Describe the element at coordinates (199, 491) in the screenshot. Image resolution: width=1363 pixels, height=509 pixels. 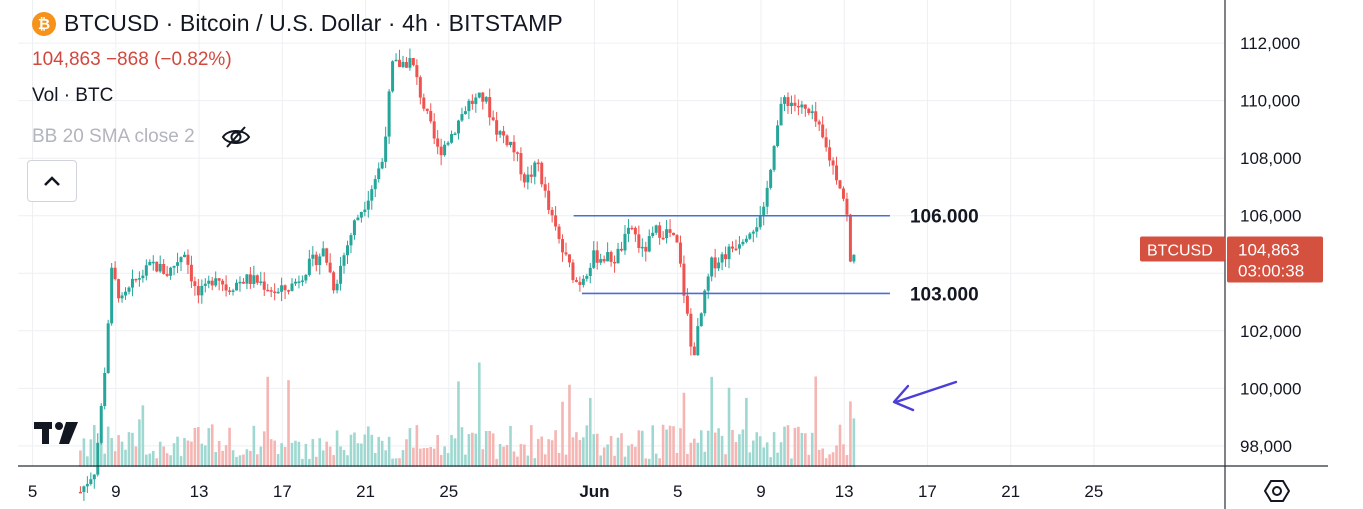
I see `x-tick-label: 13` at that location.